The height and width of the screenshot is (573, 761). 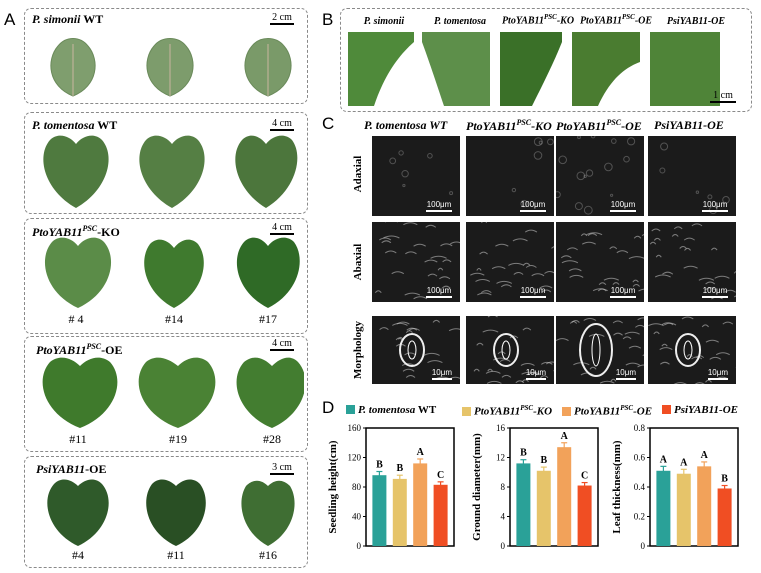 I want to click on panel-b-header: PtoYAB11PSC-OE, so click(x=616, y=20).